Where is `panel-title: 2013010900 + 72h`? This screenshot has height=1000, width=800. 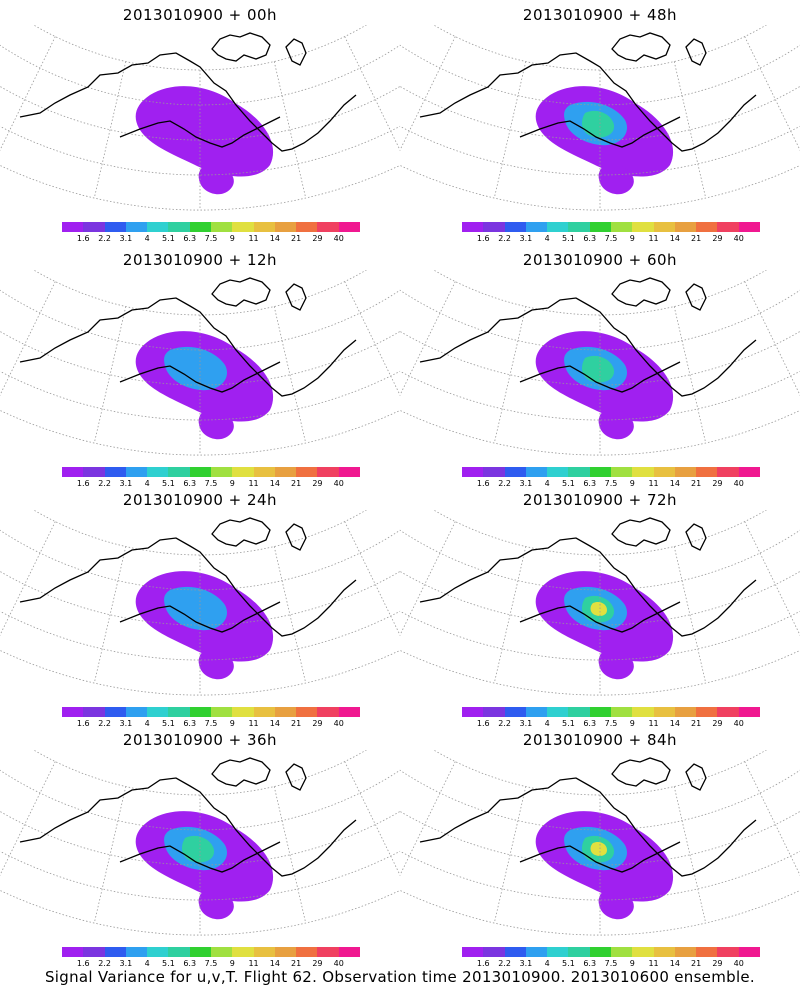 panel-title: 2013010900 + 72h is located at coordinates (600, 500).